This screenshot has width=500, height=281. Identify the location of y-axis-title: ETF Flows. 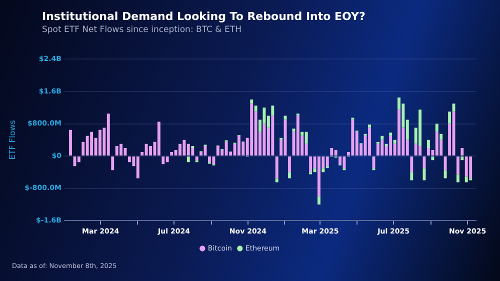
(12, 140).